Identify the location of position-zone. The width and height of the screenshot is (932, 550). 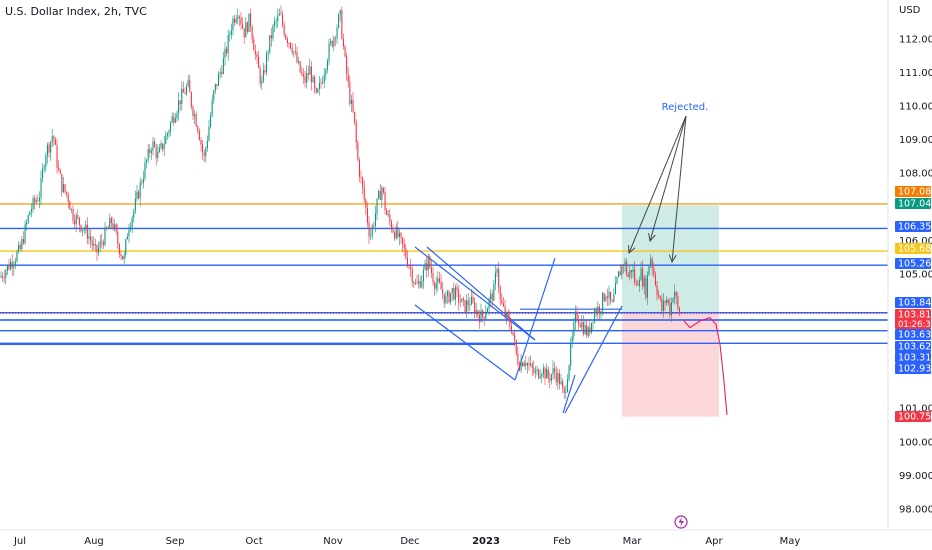
(670, 311).